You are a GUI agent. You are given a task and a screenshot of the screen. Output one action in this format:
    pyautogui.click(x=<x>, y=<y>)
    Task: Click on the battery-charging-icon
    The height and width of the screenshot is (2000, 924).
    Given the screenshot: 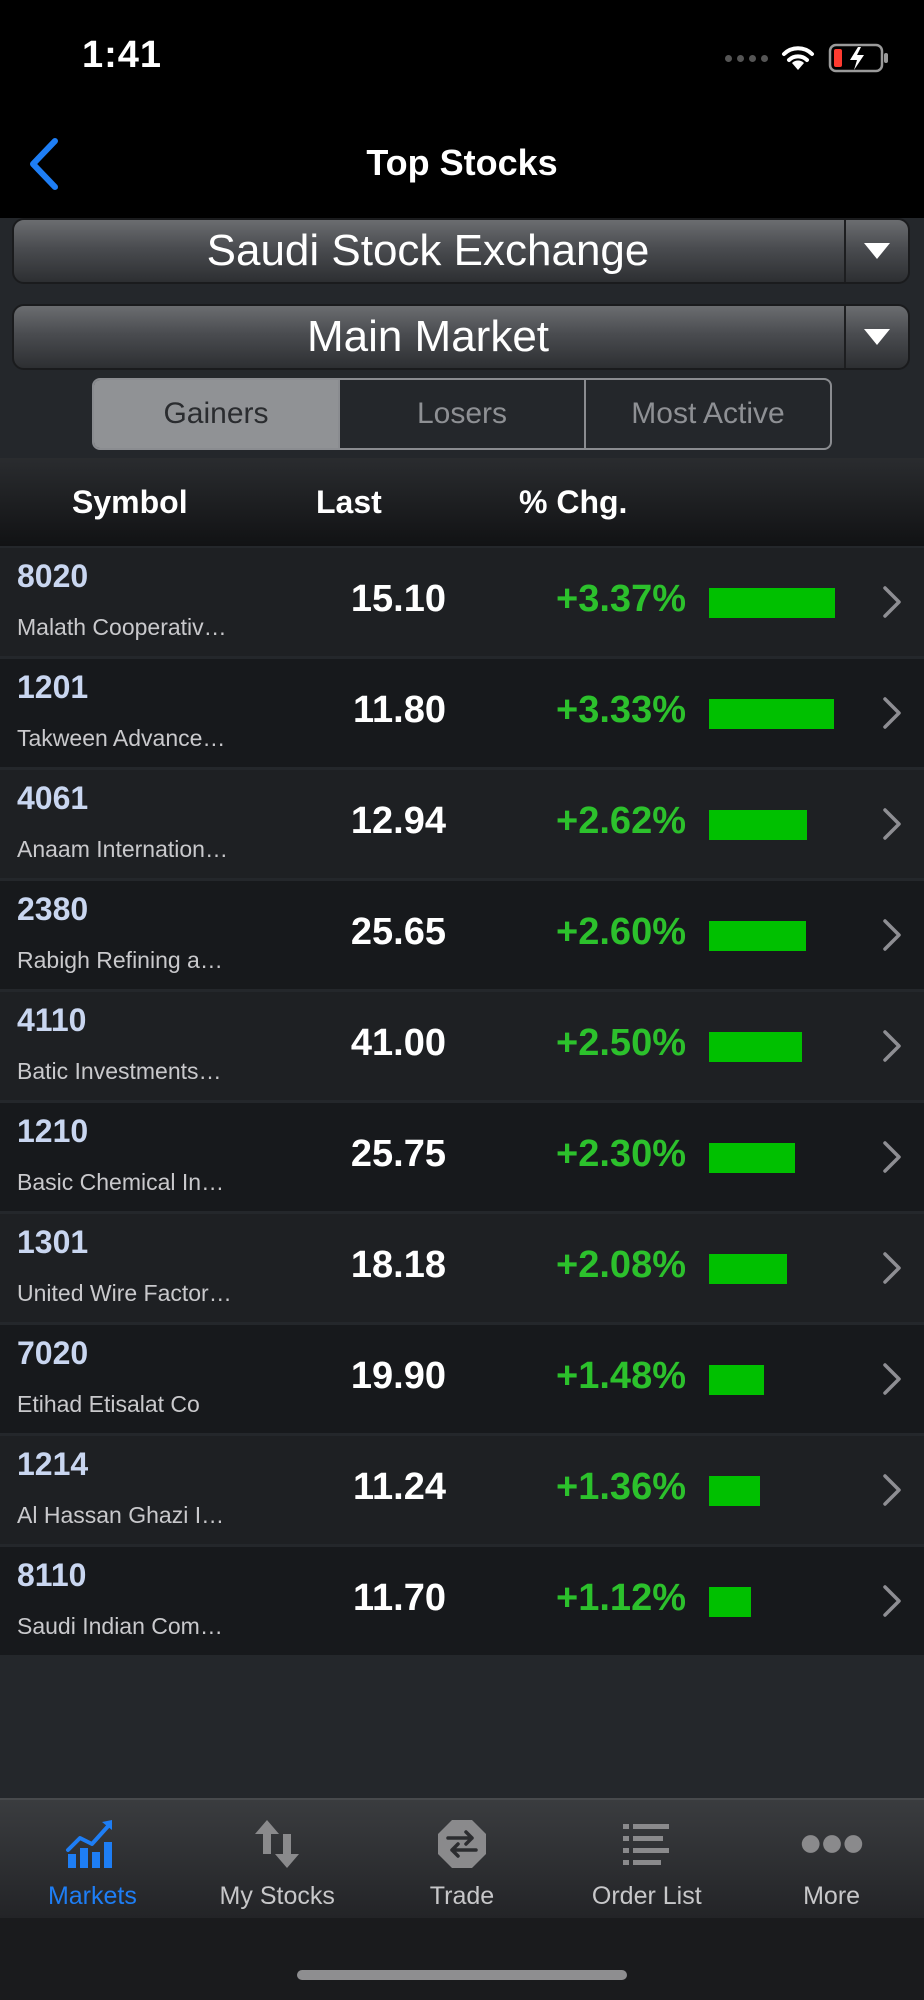 What is the action you would take?
    pyautogui.click(x=858, y=58)
    